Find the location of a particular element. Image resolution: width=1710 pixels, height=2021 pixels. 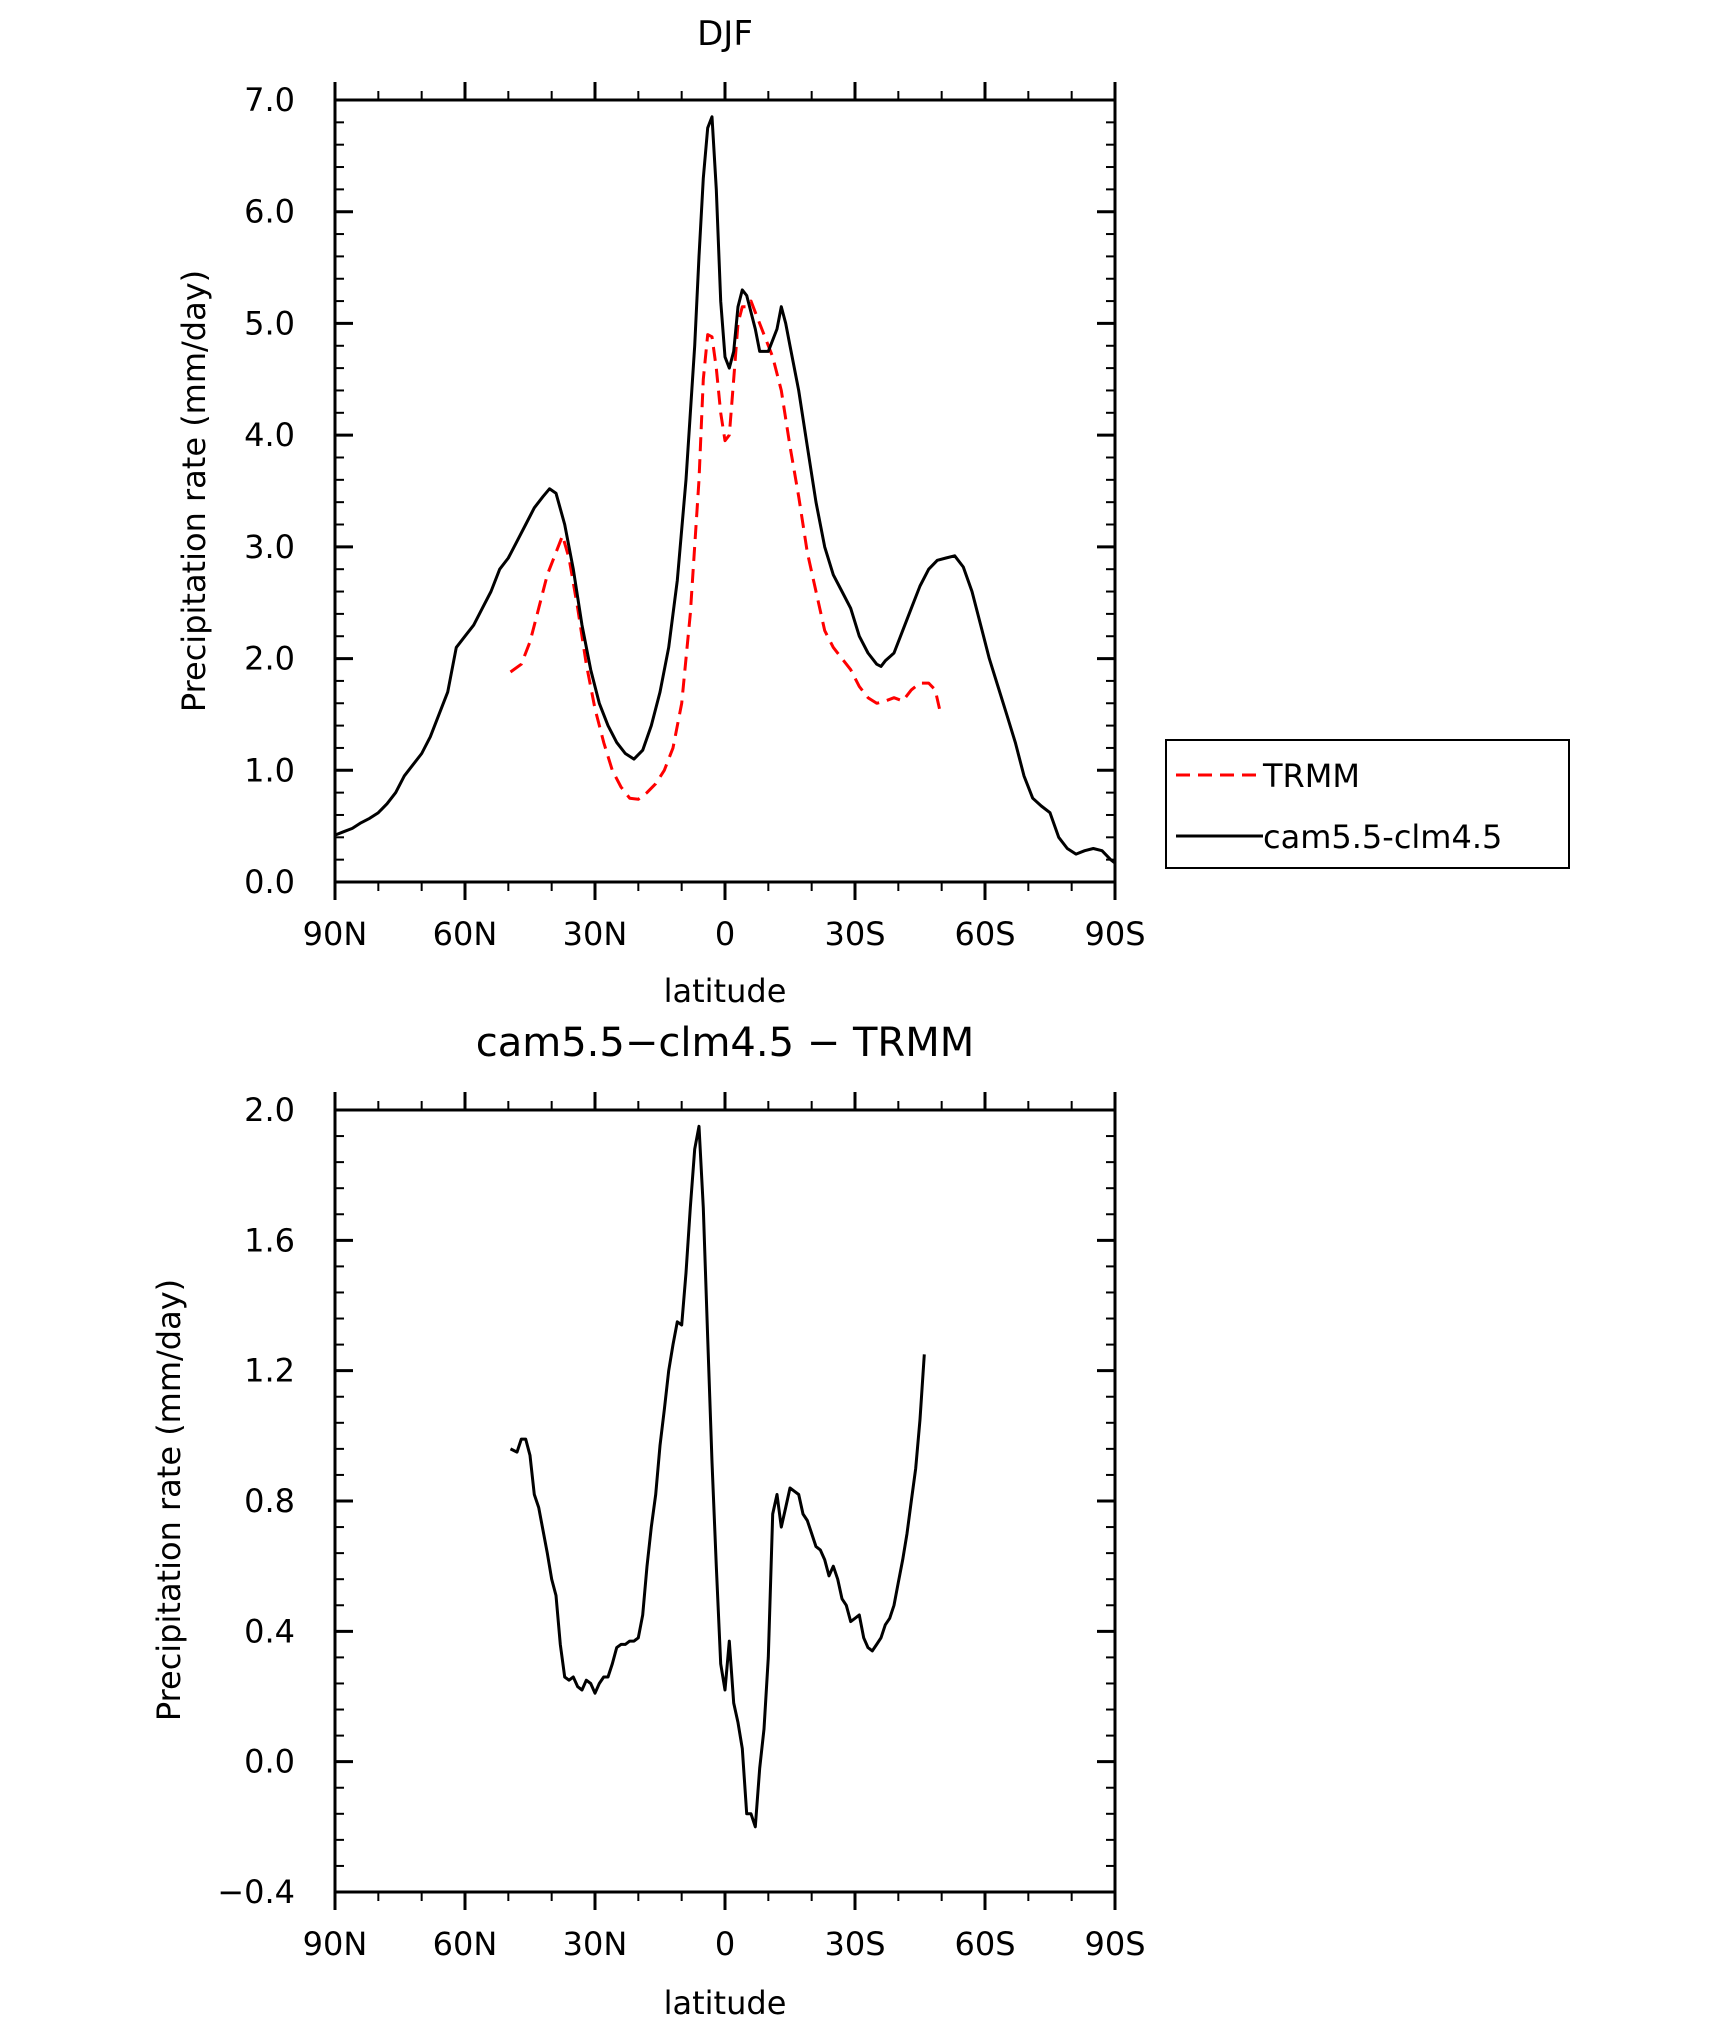

legend: TRMM cam5.5-clm4.5 is located at coordinates (1367, 804).